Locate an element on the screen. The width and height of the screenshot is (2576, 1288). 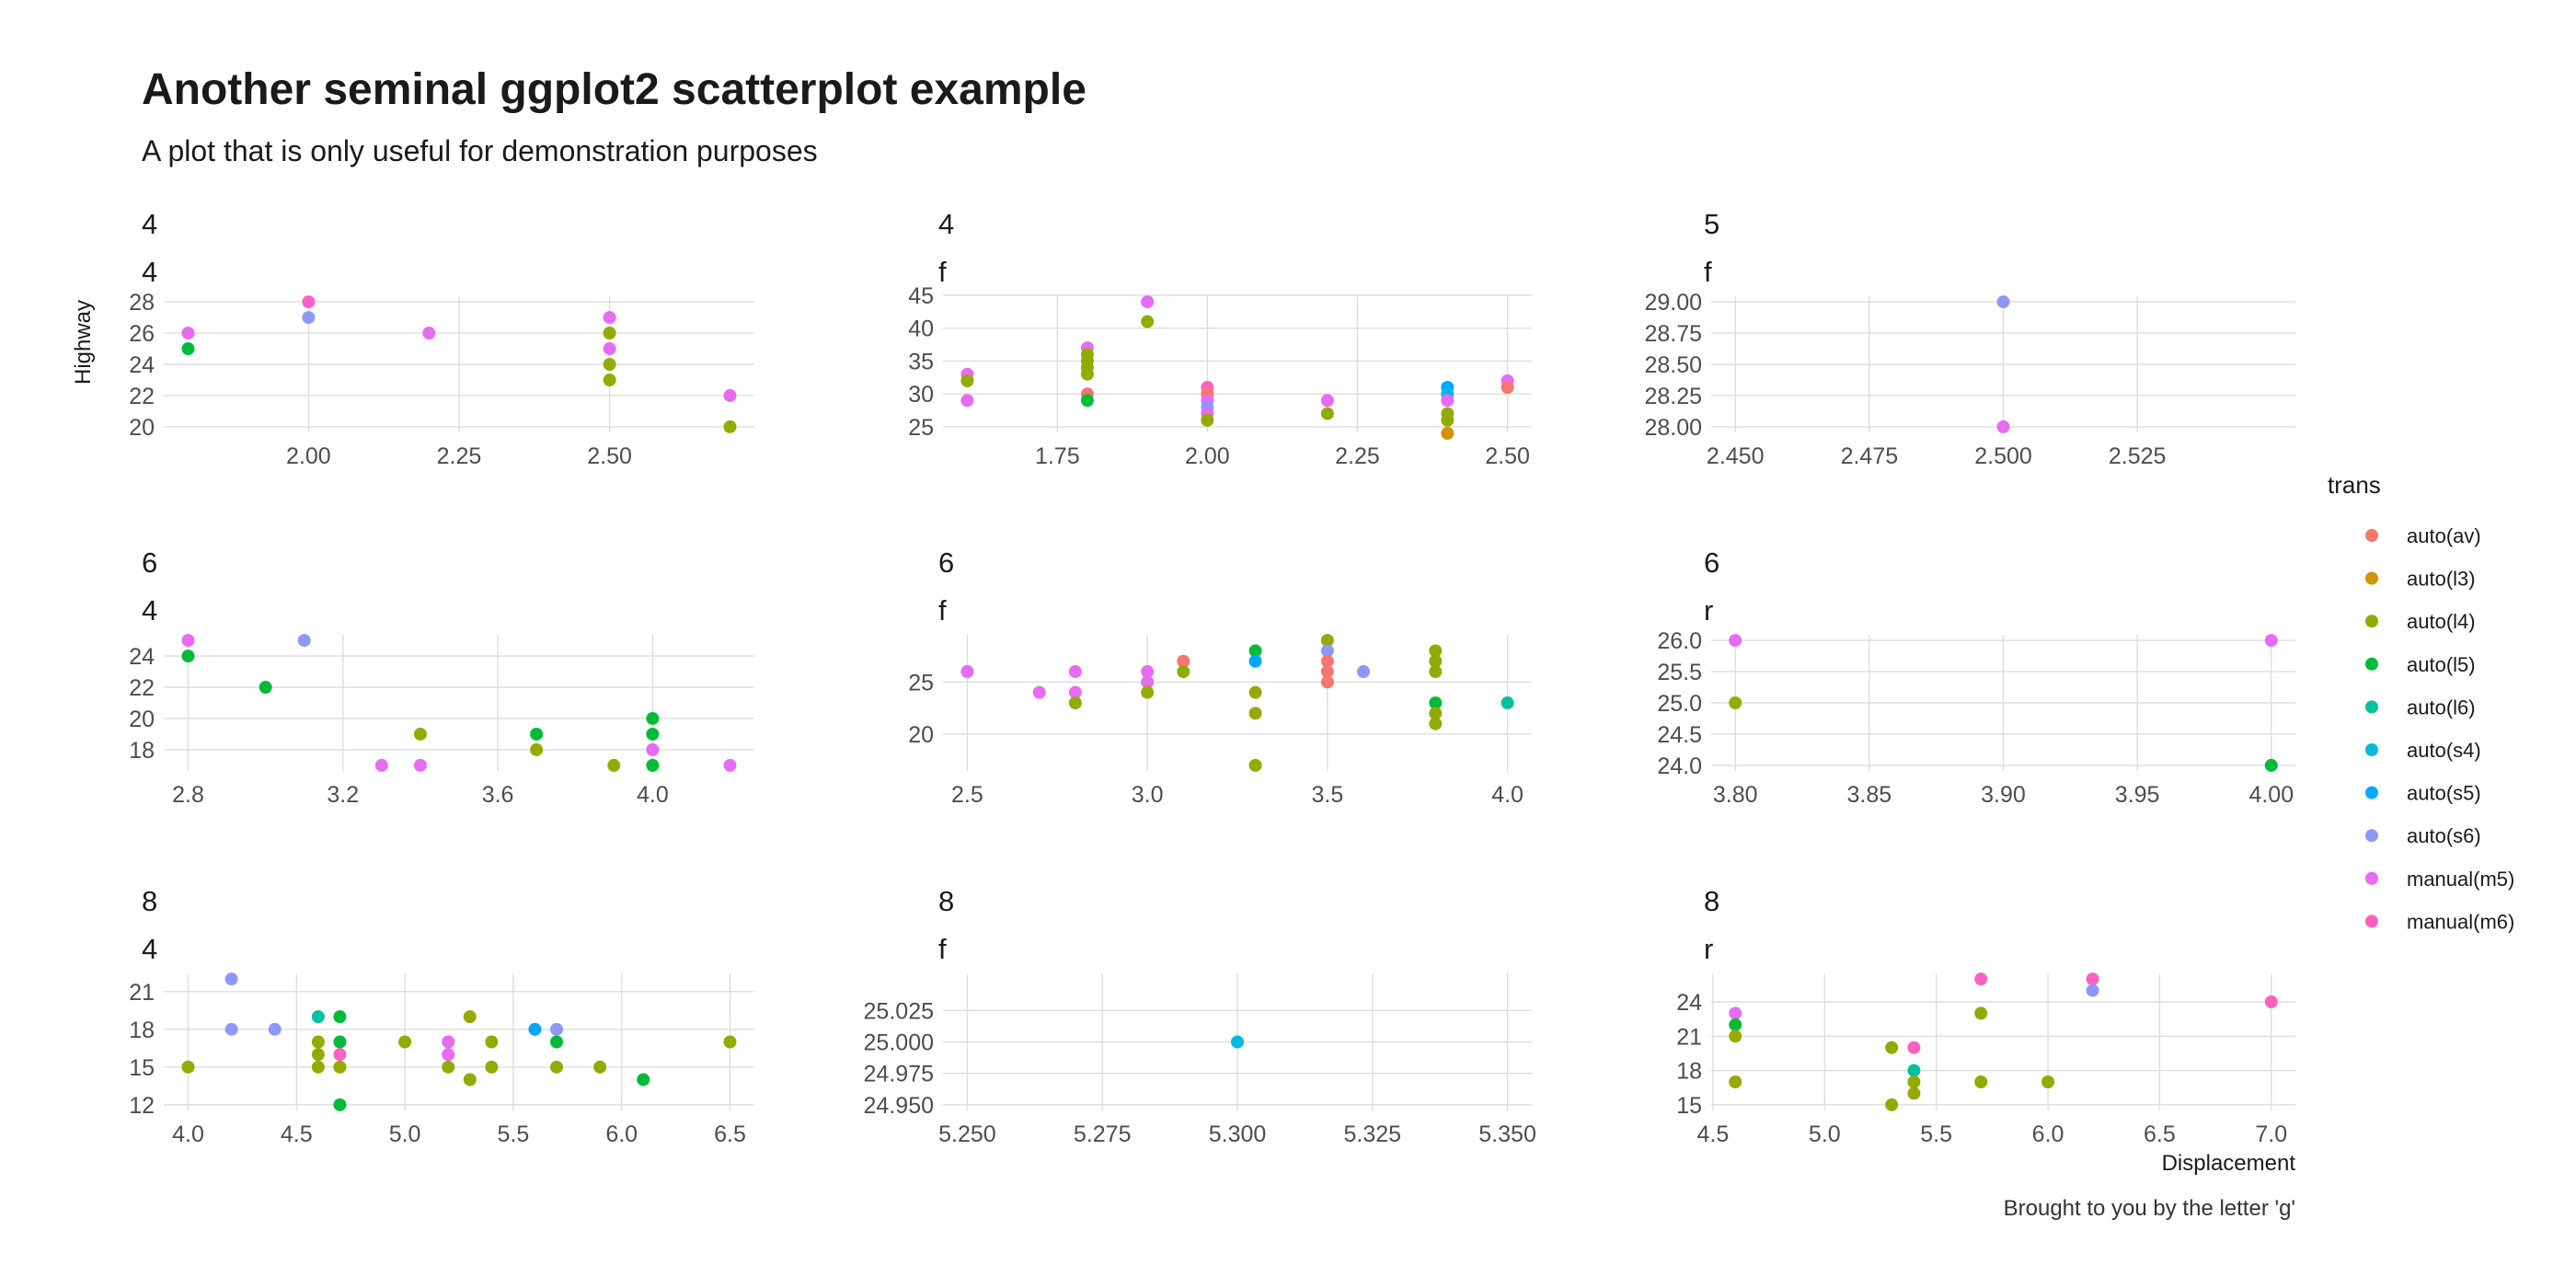
y-tick-label: 25 is located at coordinates (921, 683).